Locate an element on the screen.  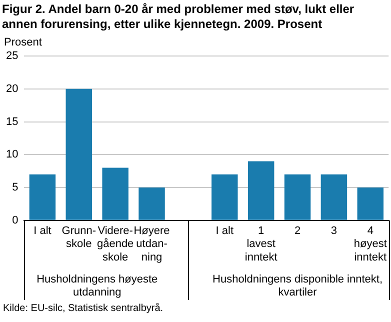
x-tick-label: 2 is located at coordinates (297, 231).